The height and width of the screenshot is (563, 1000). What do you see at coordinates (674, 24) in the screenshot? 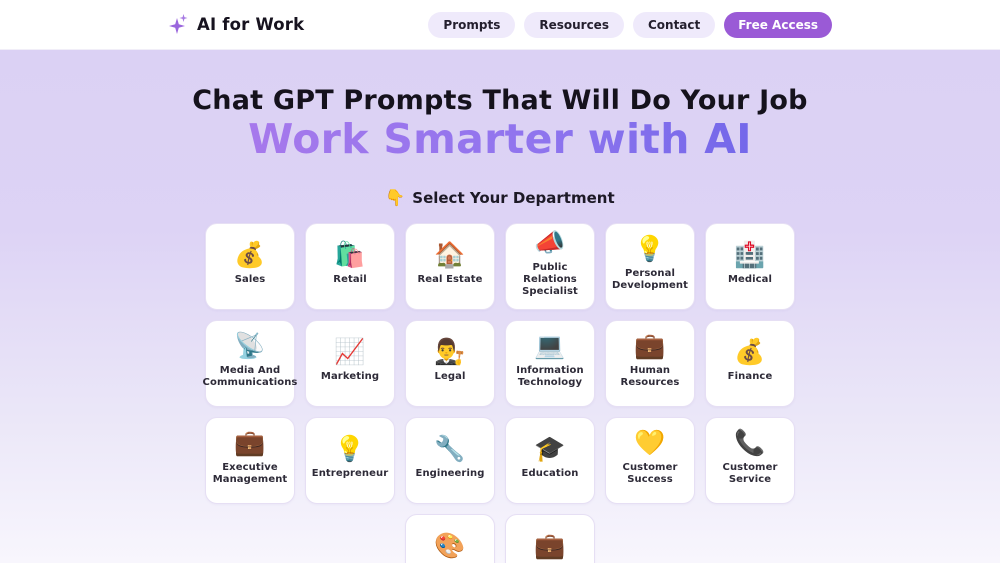
I see `nav-item-contact: Contact` at bounding box center [674, 24].